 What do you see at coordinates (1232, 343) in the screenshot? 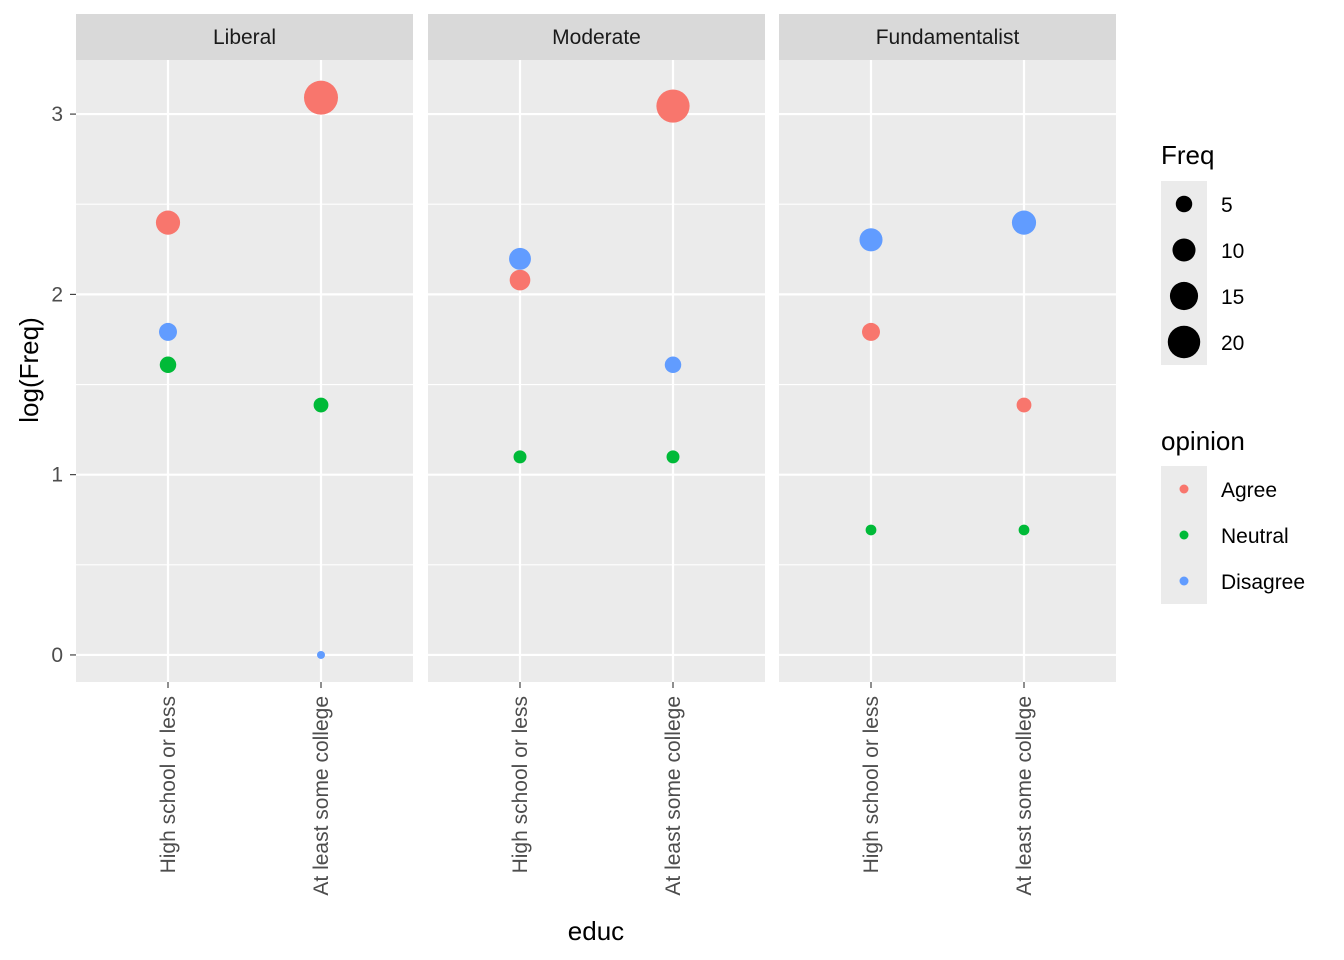
I see `size-legend-label: 20` at bounding box center [1232, 343].